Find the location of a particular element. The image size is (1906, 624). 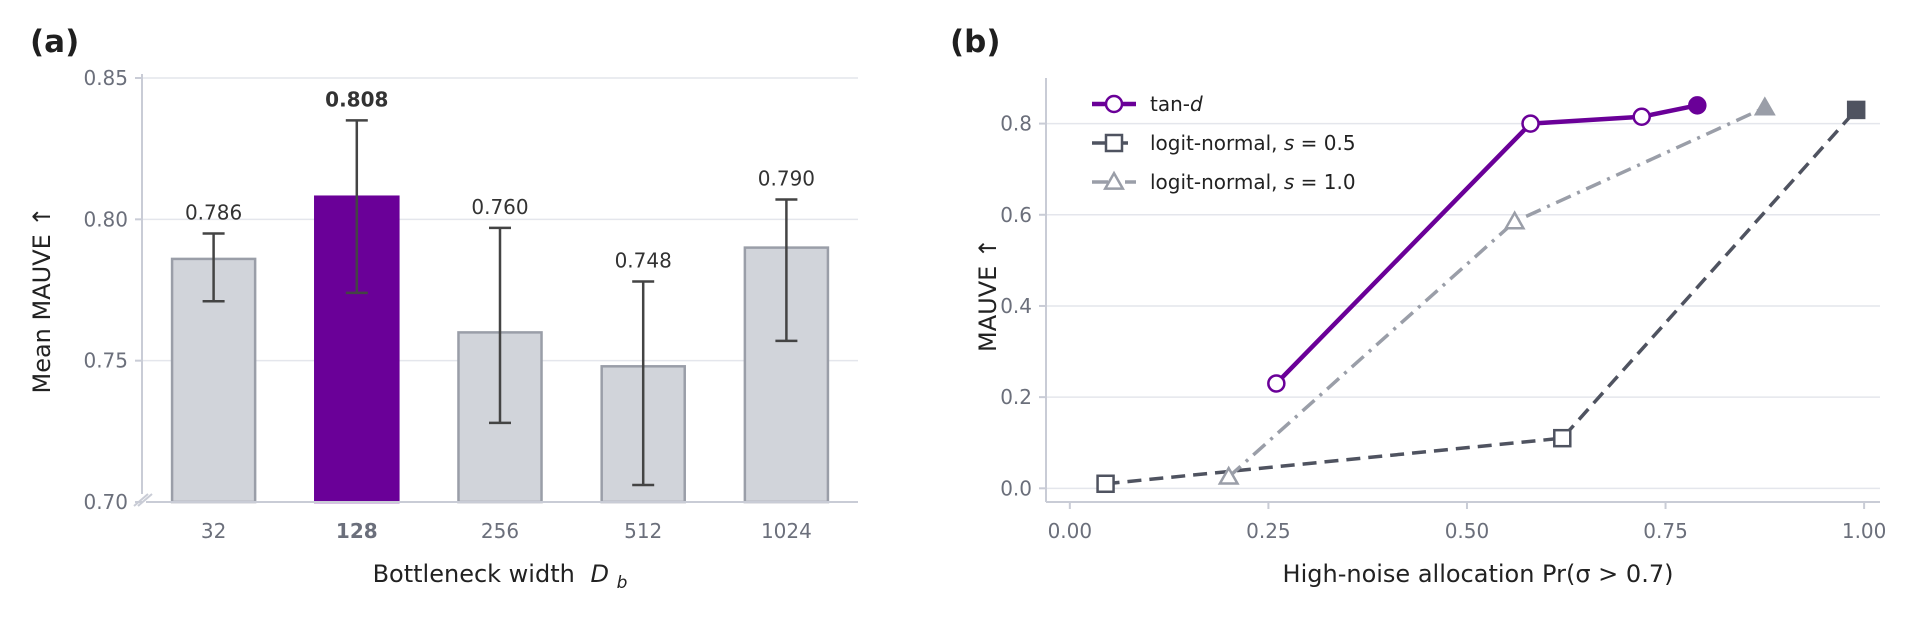

y-tick-label: 0.75 is located at coordinates (105, 361).